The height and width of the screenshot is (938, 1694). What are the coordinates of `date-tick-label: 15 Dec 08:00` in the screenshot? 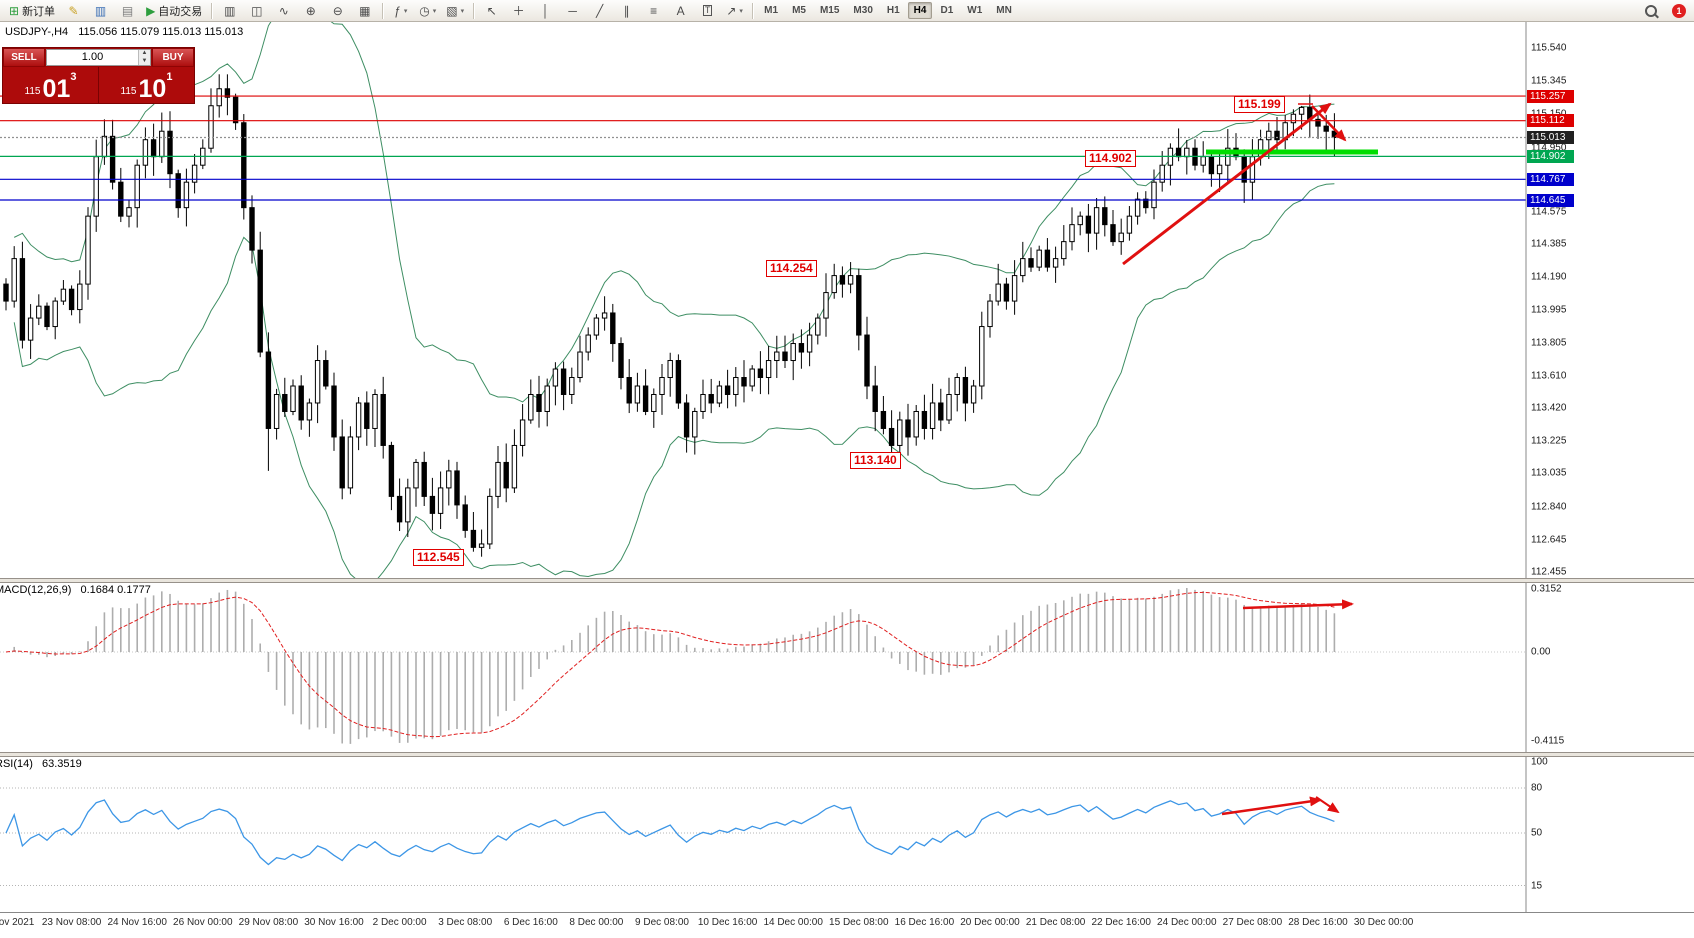 It's located at (859, 922).